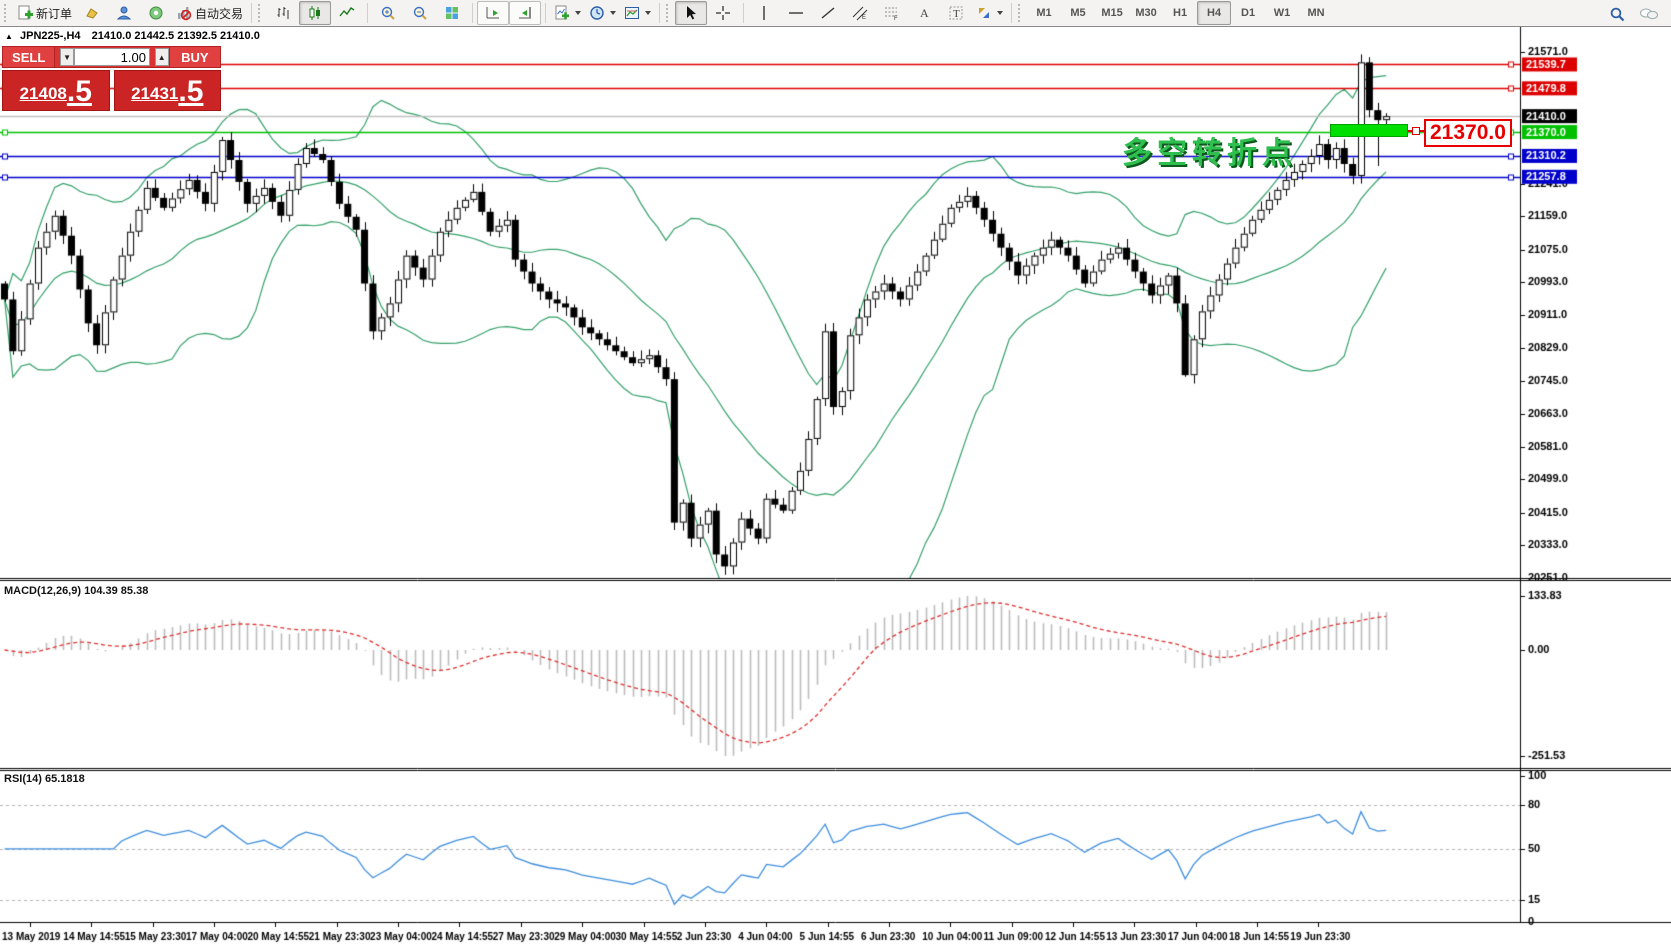  I want to click on trade-panel-top-row: SELL ▼ ▲ BUY, so click(111, 57).